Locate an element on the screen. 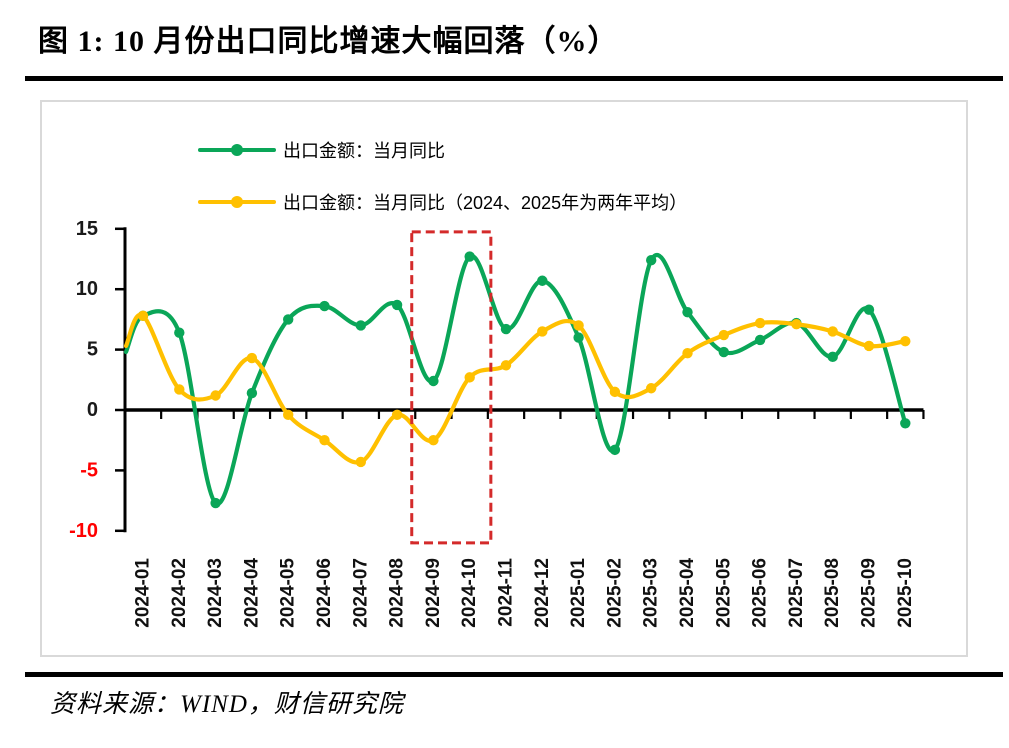 This screenshot has height=748, width=1009. svg-text: 2024-11 is located at coordinates (506, 592).